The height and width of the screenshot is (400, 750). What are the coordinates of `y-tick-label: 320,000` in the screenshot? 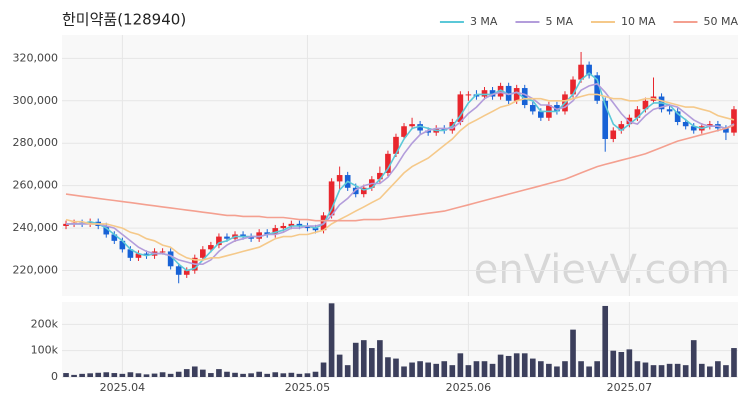 It's located at (36, 57).